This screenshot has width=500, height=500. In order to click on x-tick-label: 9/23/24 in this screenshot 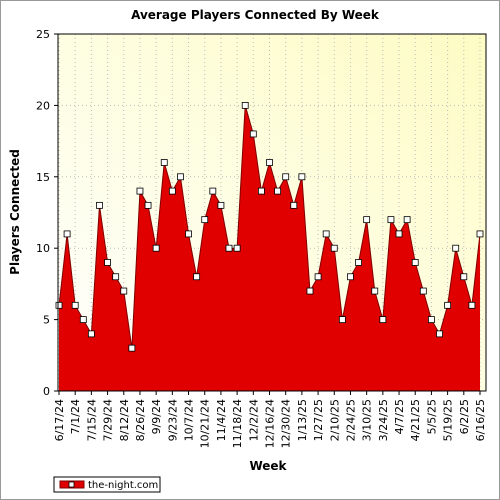, I will do `click(172, 420)`.